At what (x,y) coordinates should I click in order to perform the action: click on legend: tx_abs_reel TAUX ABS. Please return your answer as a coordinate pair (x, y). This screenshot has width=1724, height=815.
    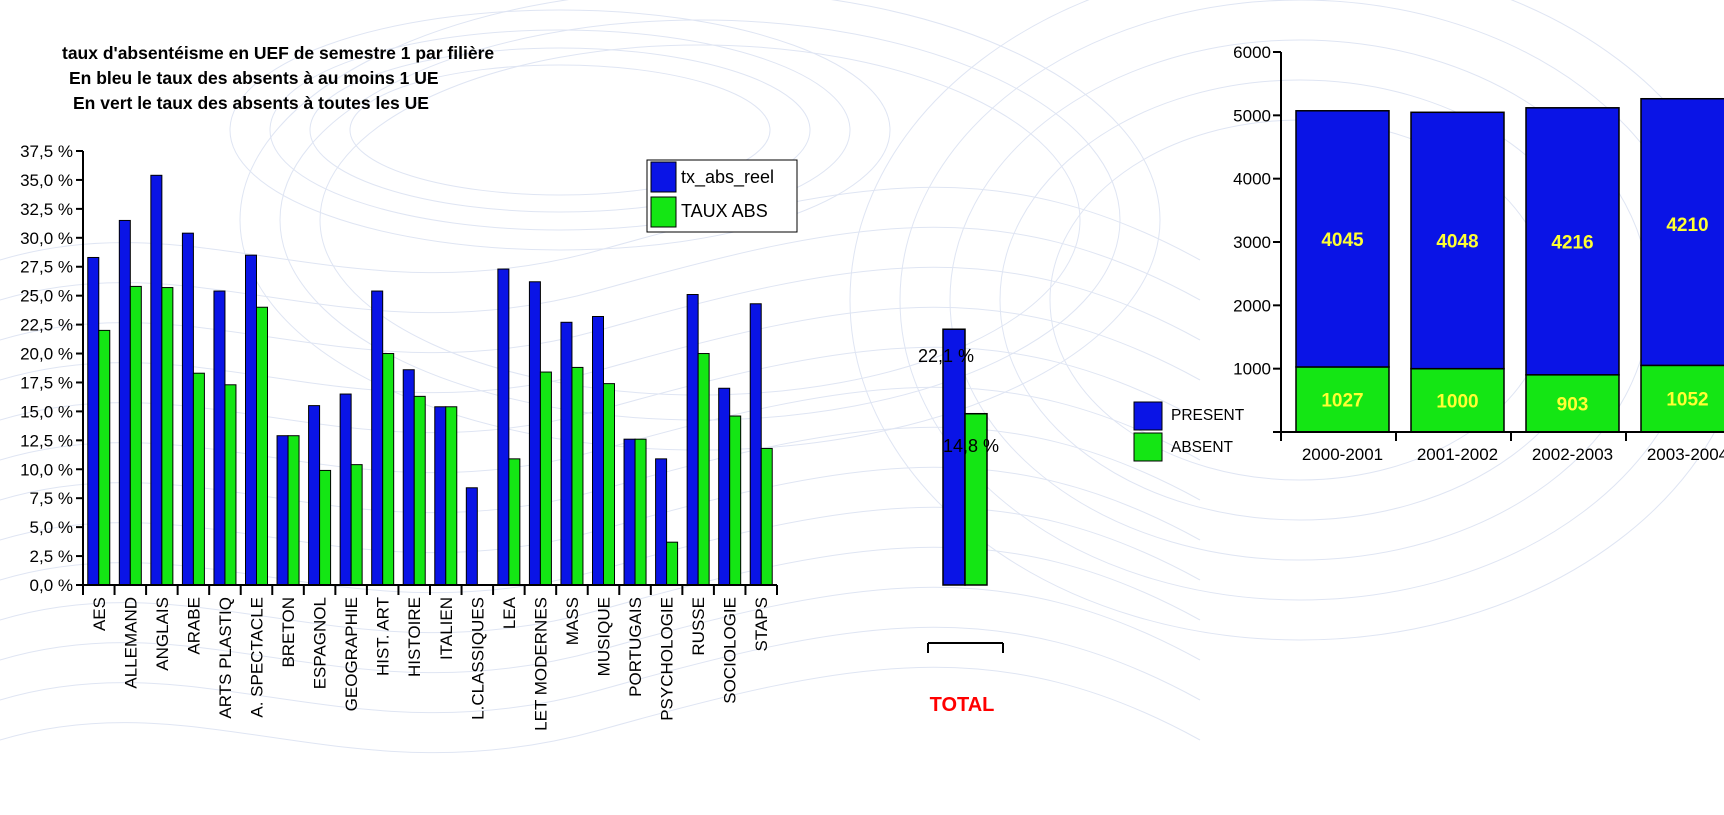
    Looking at the image, I should click on (722, 196).